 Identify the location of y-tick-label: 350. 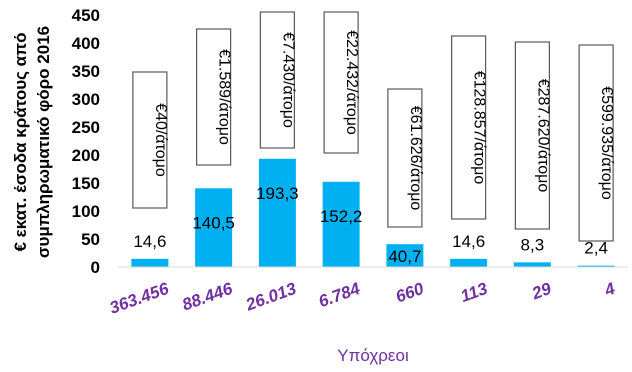
(86, 71).